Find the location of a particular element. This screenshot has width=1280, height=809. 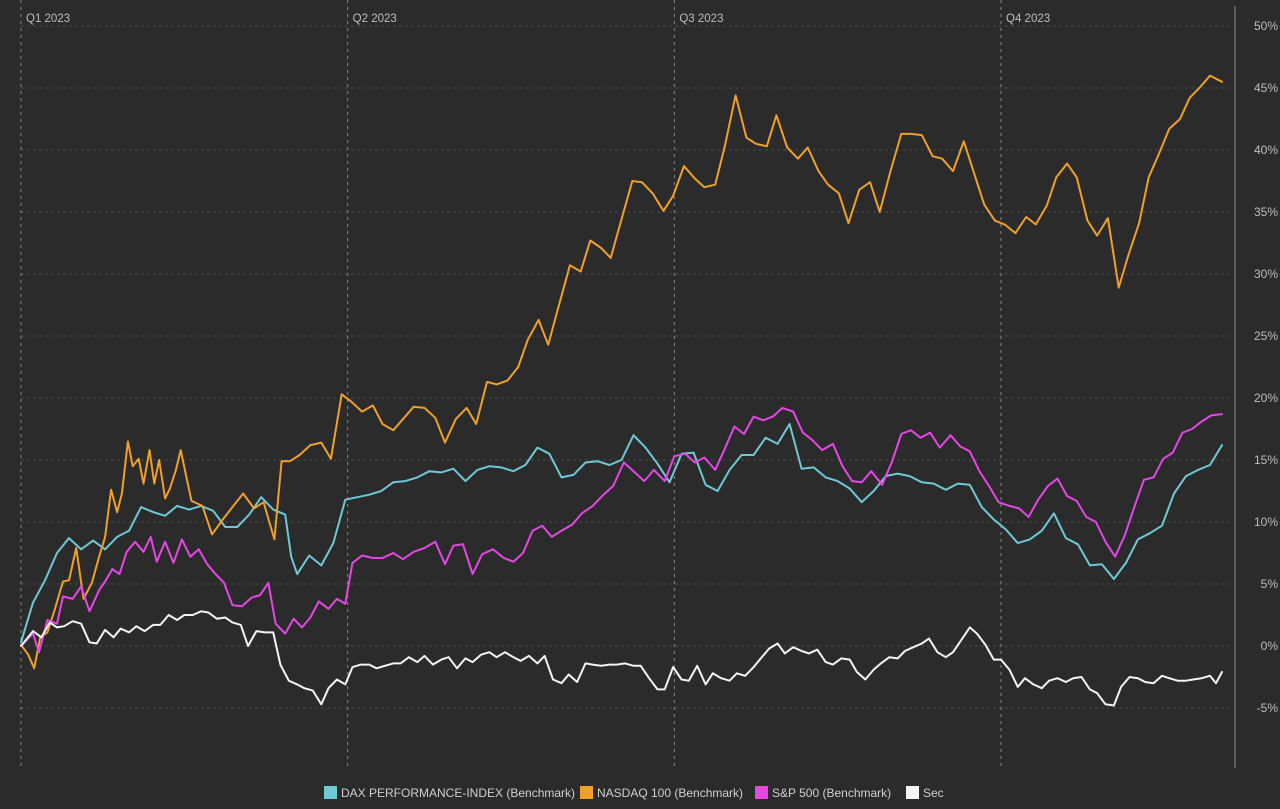

y-tick-label: 45% is located at coordinates (1266, 88).